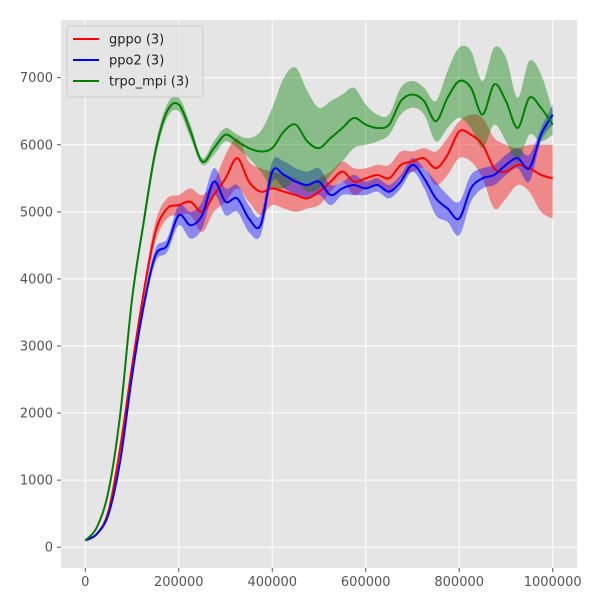 The height and width of the screenshot is (600, 600). Describe the element at coordinates (149, 82) in the screenshot. I see `legend-label-2: trpo_mpi (3)` at that location.